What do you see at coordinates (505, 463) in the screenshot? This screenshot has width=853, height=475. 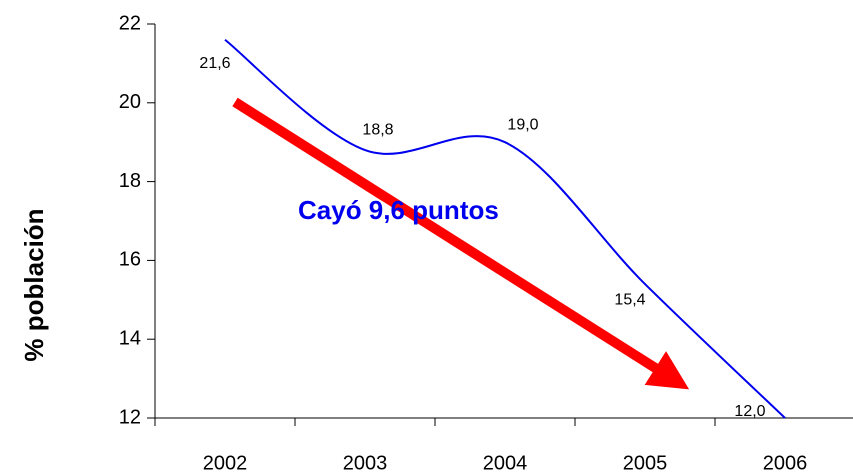 I see `x-tick-label: 2004` at bounding box center [505, 463].